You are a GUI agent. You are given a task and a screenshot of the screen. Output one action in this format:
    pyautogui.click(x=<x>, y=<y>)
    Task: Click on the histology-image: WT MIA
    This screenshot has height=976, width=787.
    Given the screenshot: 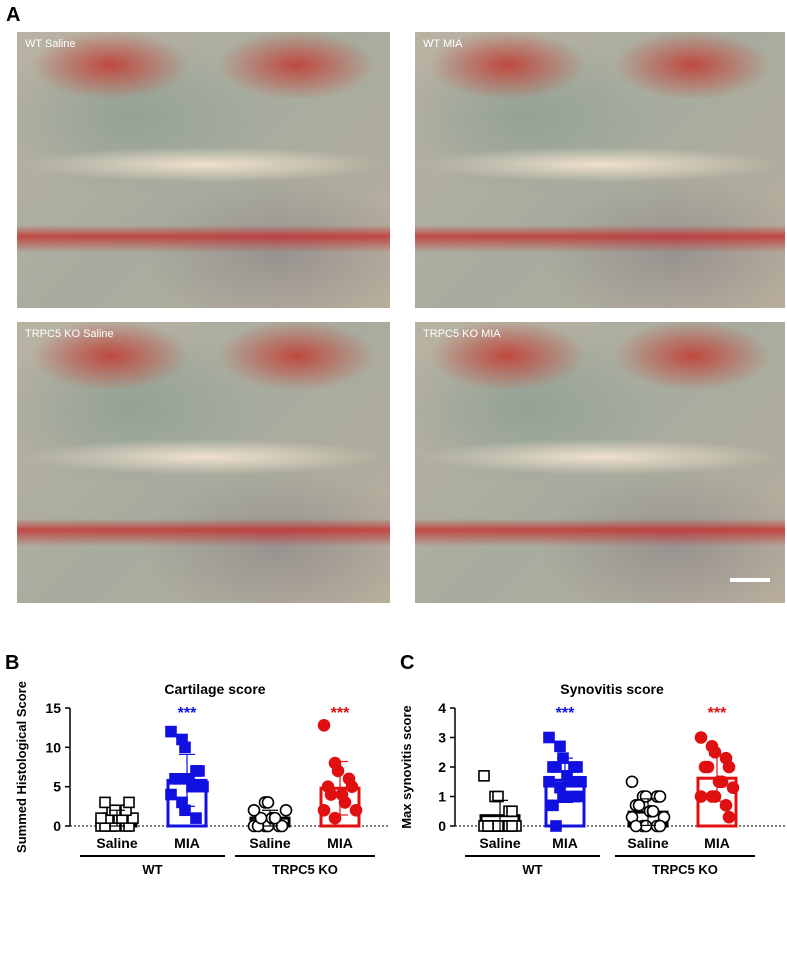 What is the action you would take?
    pyautogui.click(x=600, y=170)
    